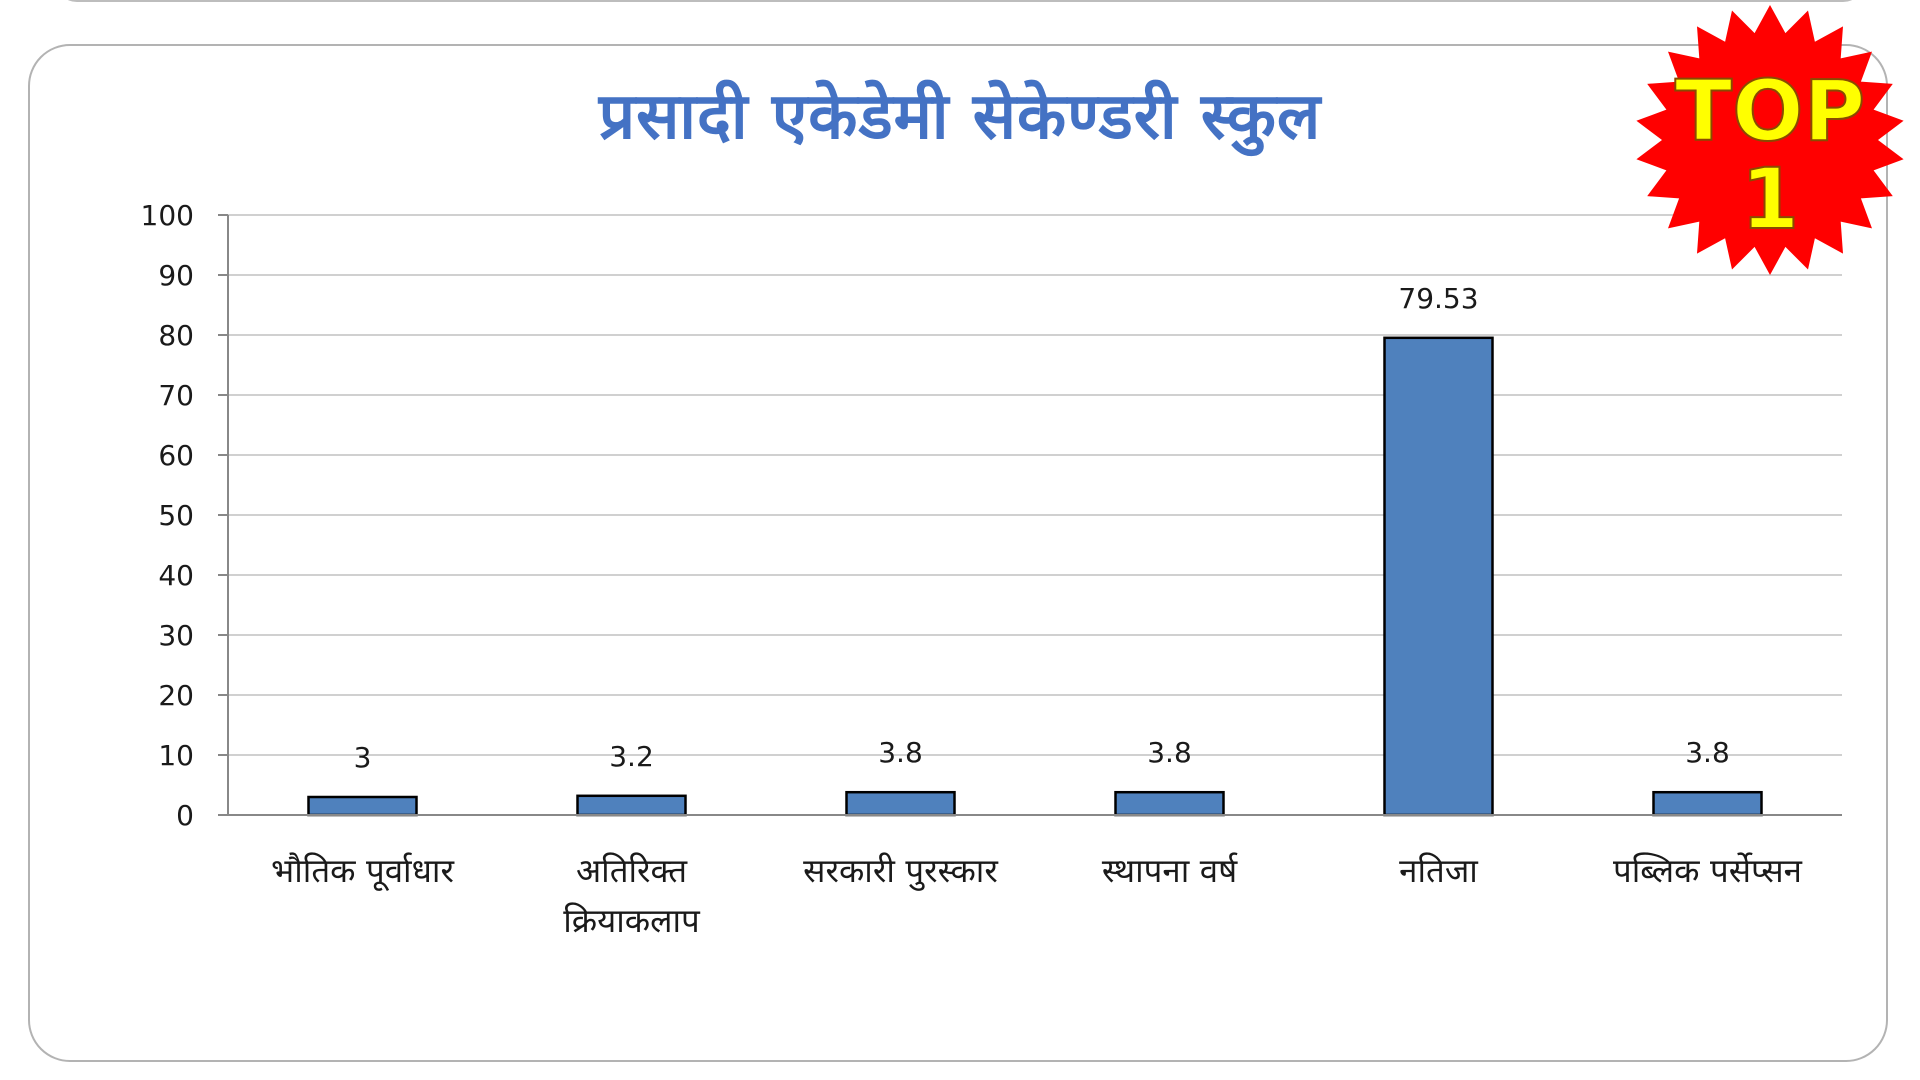 The width and height of the screenshot is (1920, 1080). Describe the element at coordinates (176, 575) in the screenshot. I see `y-tick-label: 40` at that location.